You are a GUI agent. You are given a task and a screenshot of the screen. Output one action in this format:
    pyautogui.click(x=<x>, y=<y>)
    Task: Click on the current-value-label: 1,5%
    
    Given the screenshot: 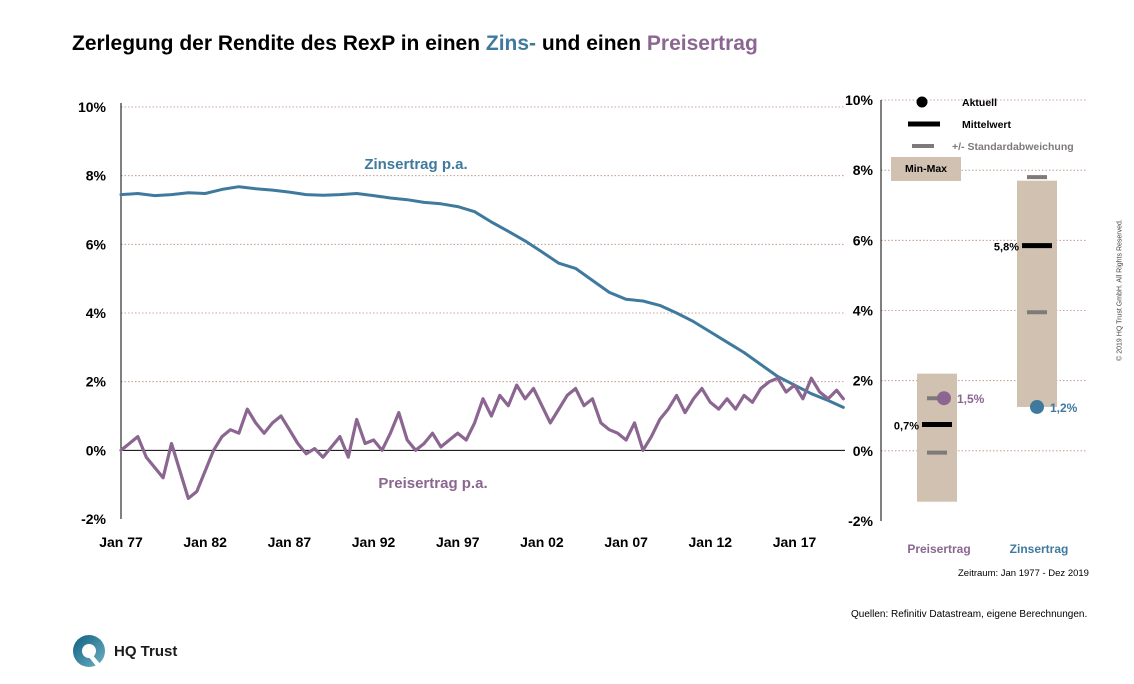 What is the action you would take?
    pyautogui.click(x=971, y=399)
    